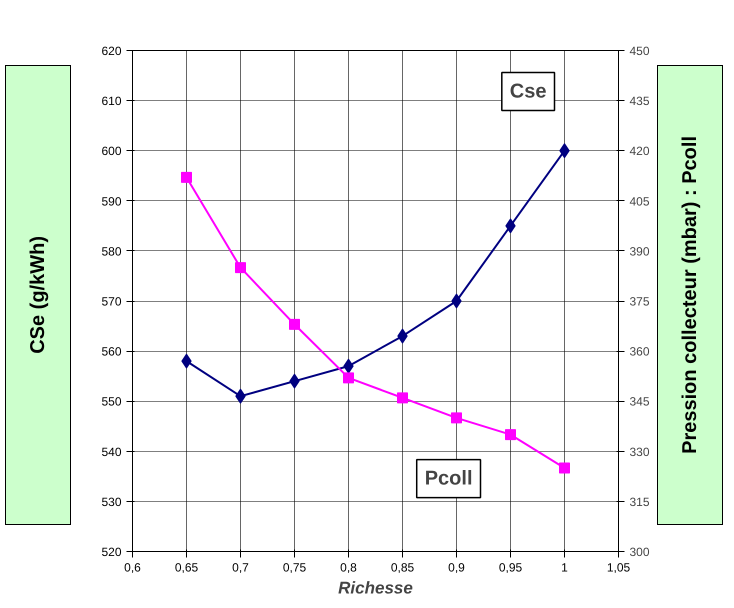 This screenshot has width=734, height=608. I want to click on y2-tick-label: 360, so click(640, 351).